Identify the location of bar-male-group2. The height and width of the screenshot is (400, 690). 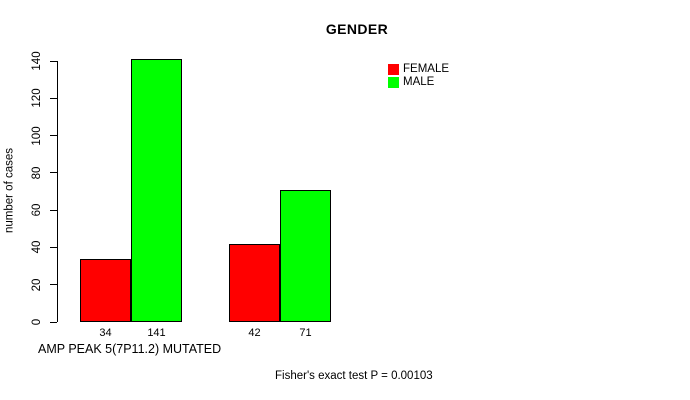
(305, 255).